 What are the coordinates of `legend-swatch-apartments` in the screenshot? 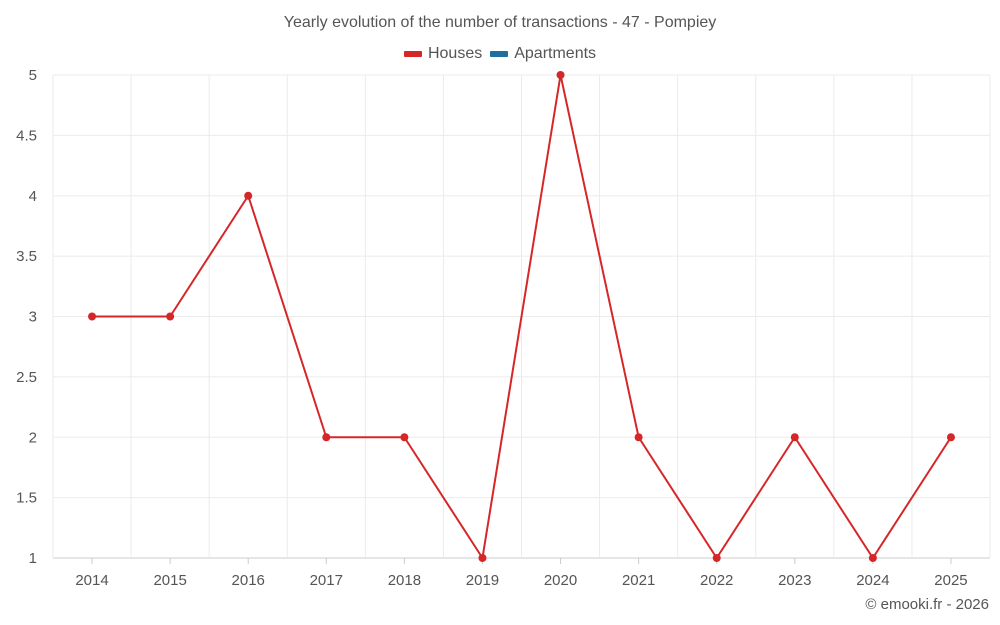 It's located at (499, 54).